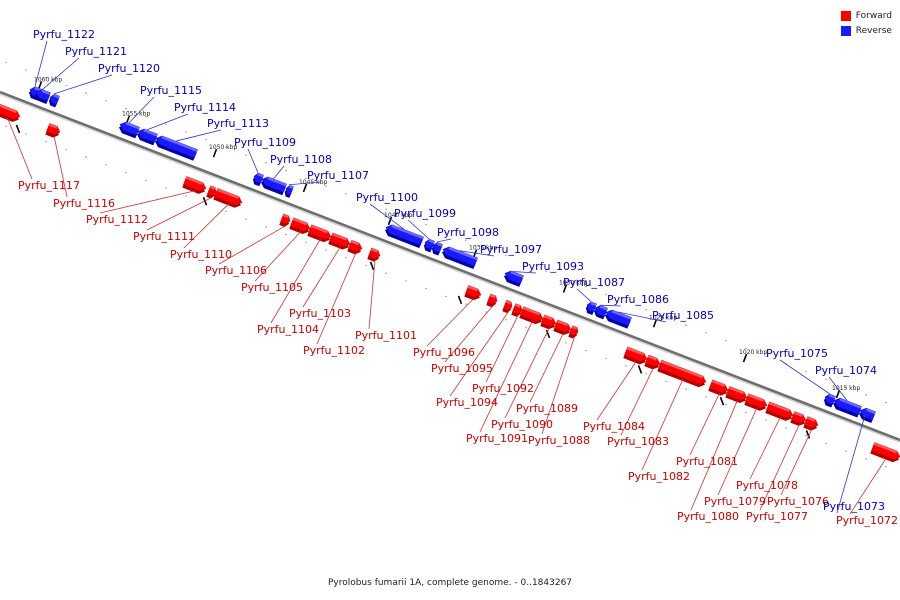 This screenshot has height=600, width=900. What do you see at coordinates (444, 352) in the screenshot?
I see `gene-label-pyrfu_1096: Pyrfu_1096` at bounding box center [444, 352].